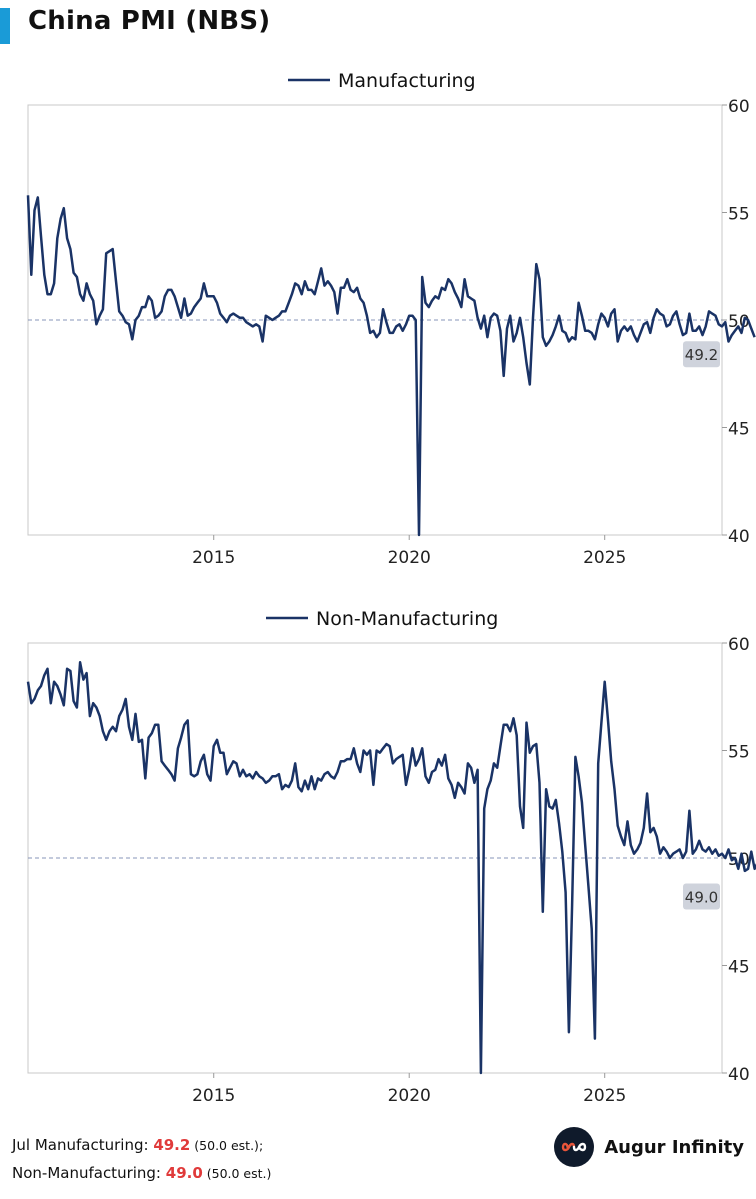  Describe the element at coordinates (172, 1145) in the screenshot. I see `footer-manufacturing-value: 49.2` at that location.